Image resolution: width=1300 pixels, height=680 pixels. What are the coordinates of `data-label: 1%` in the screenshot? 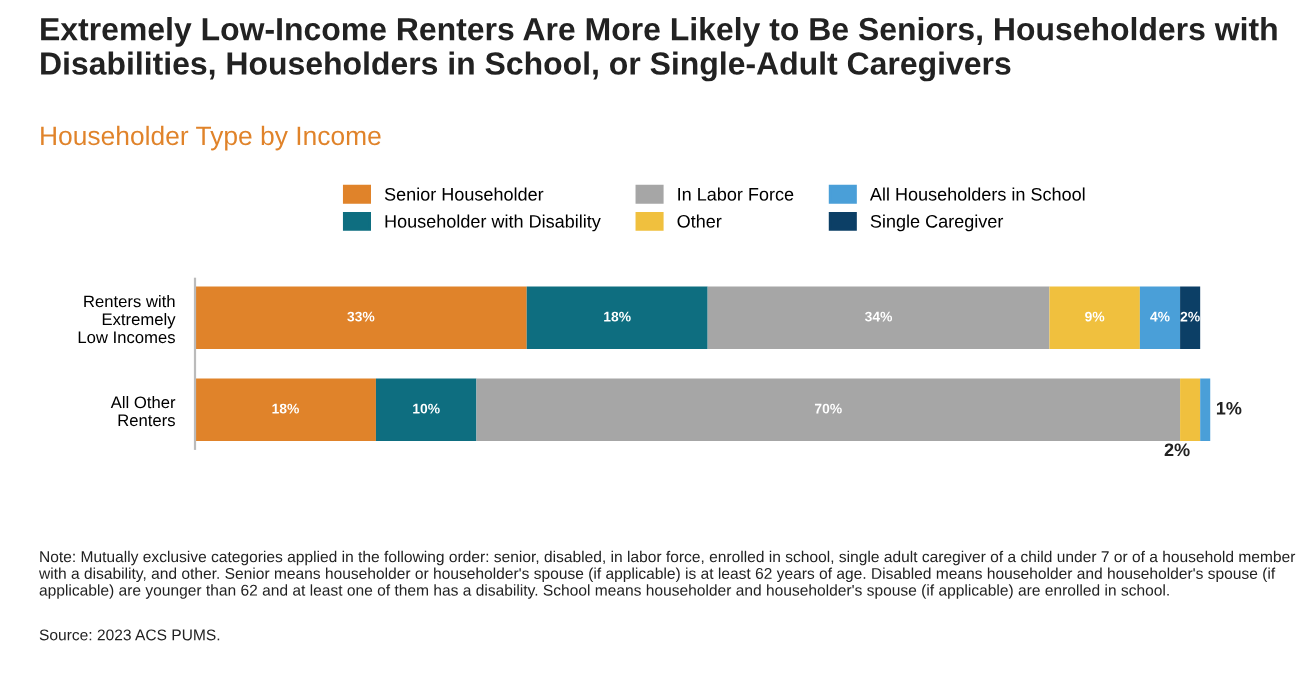 It's located at (1229, 408).